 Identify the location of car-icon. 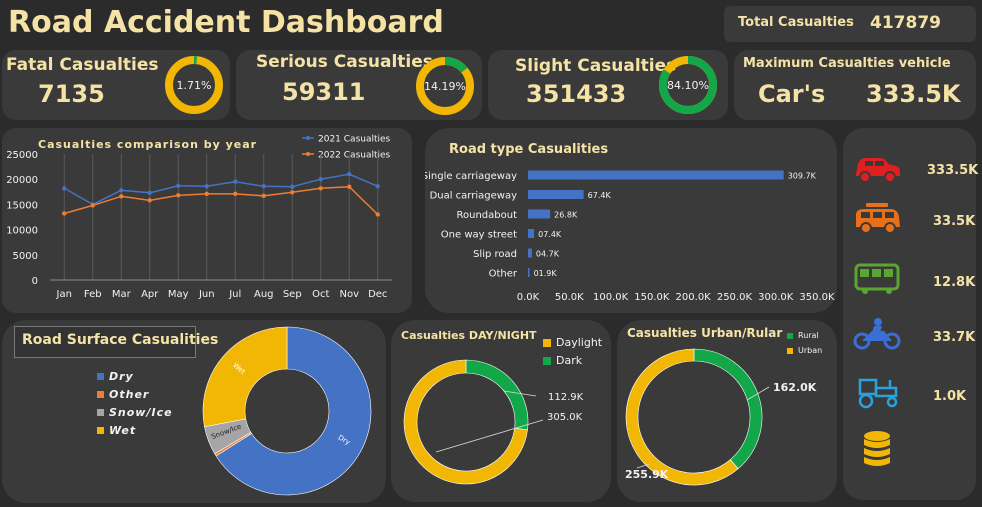
(878, 170).